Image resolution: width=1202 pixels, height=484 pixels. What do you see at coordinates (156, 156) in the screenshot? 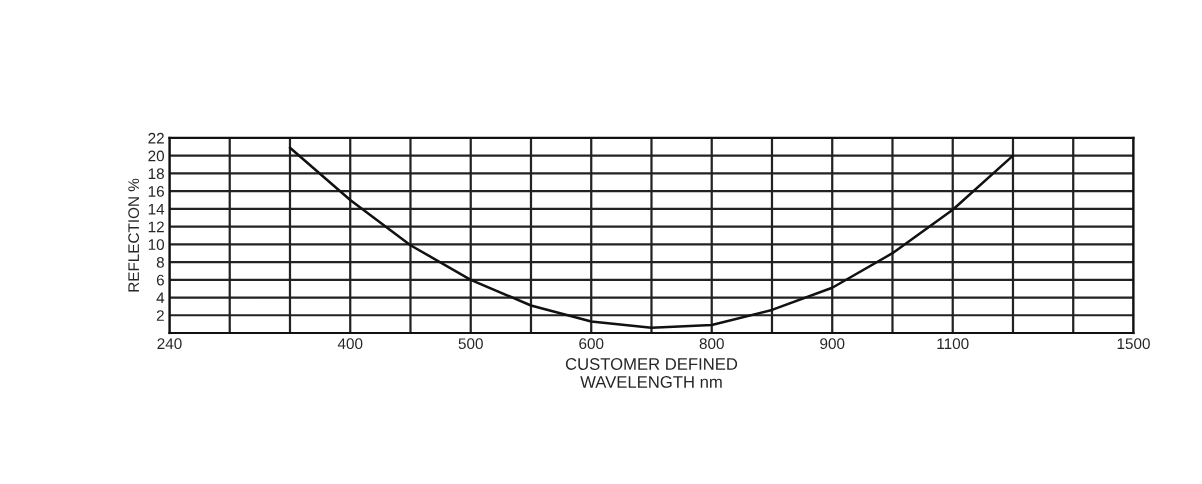
I see `y-tick-label: 20` at bounding box center [156, 156].